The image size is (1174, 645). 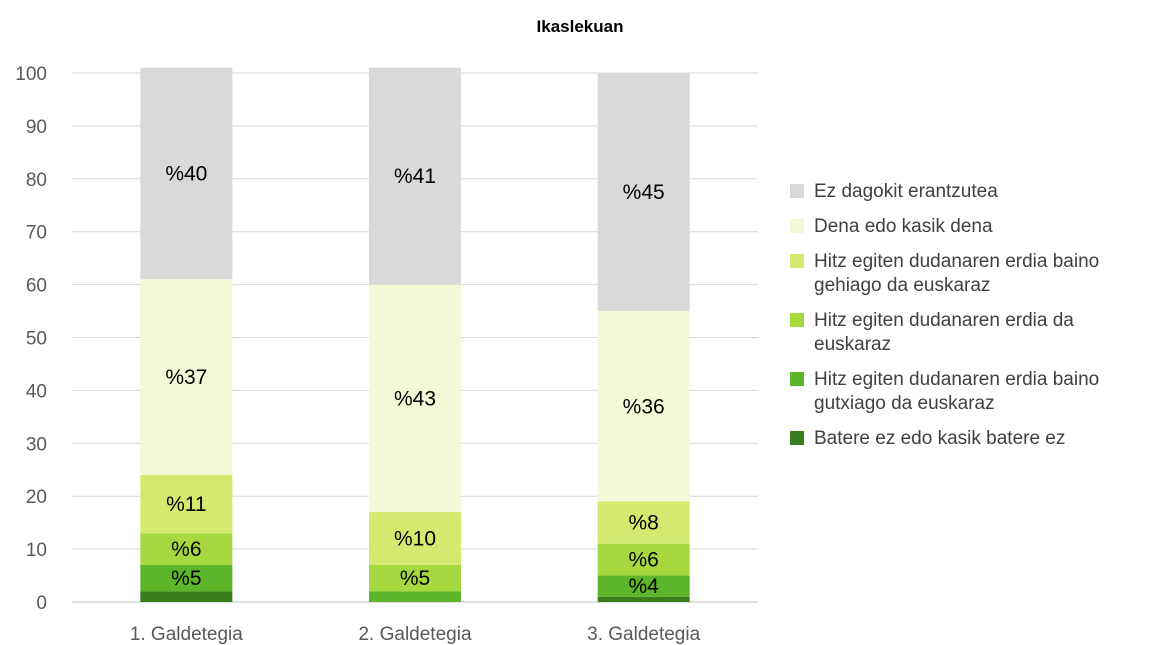 What do you see at coordinates (186, 634) in the screenshot?
I see `x-tick-label: 1. Galdetegia` at bounding box center [186, 634].